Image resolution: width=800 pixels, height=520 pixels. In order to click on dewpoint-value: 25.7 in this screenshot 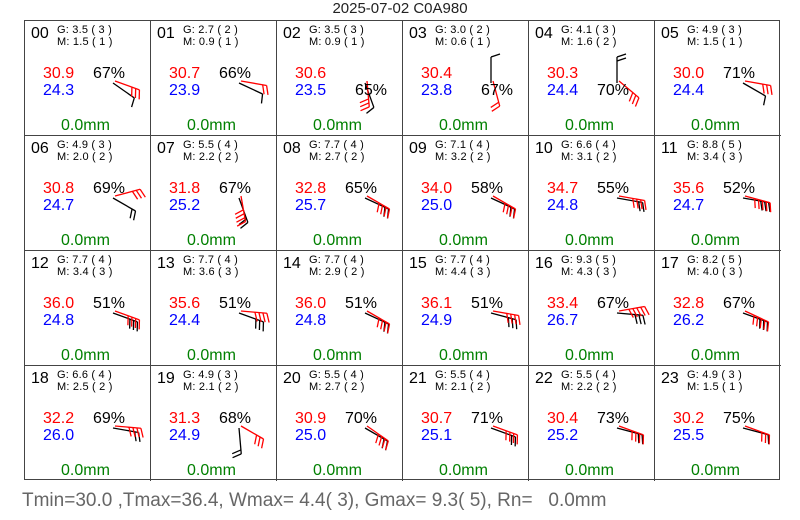, I will do `click(311, 205)`.